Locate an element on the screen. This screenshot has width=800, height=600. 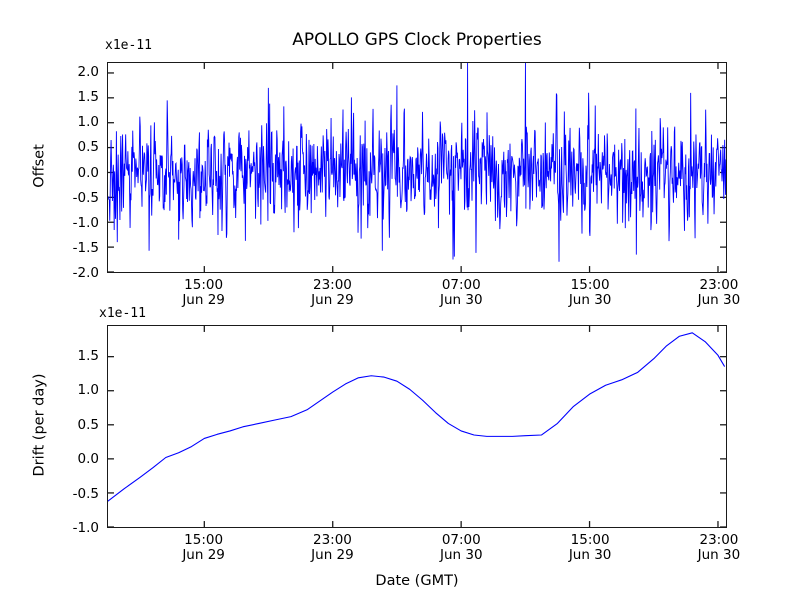
offset-exponent-label: x1e-11 is located at coordinates (128, 45).